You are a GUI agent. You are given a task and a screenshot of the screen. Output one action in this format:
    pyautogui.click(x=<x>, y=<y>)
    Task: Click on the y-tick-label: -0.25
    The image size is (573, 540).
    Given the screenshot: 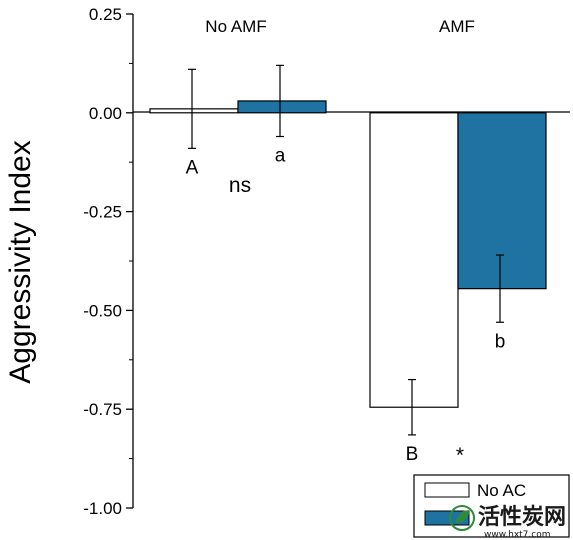 What is the action you would take?
    pyautogui.click(x=102, y=212)
    